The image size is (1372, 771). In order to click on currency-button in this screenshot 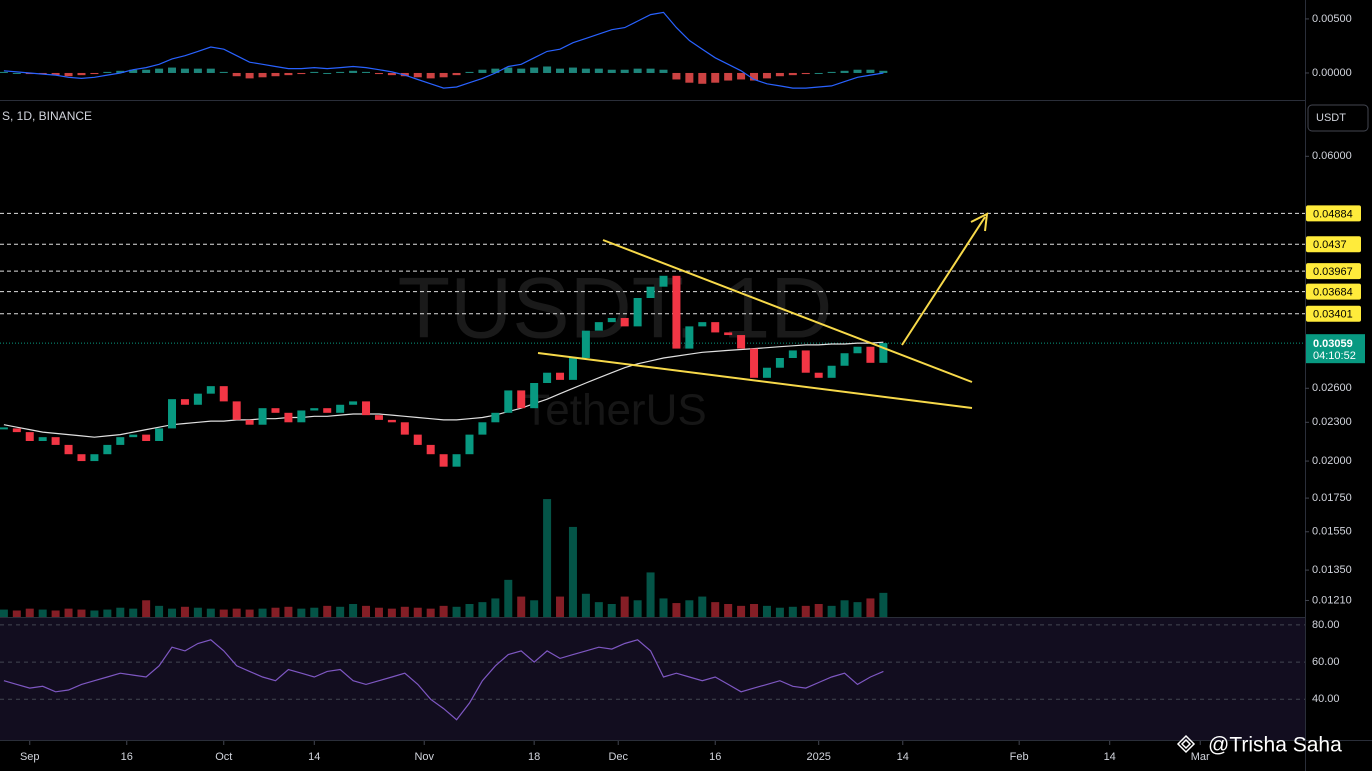, I will do `click(1338, 118)`.